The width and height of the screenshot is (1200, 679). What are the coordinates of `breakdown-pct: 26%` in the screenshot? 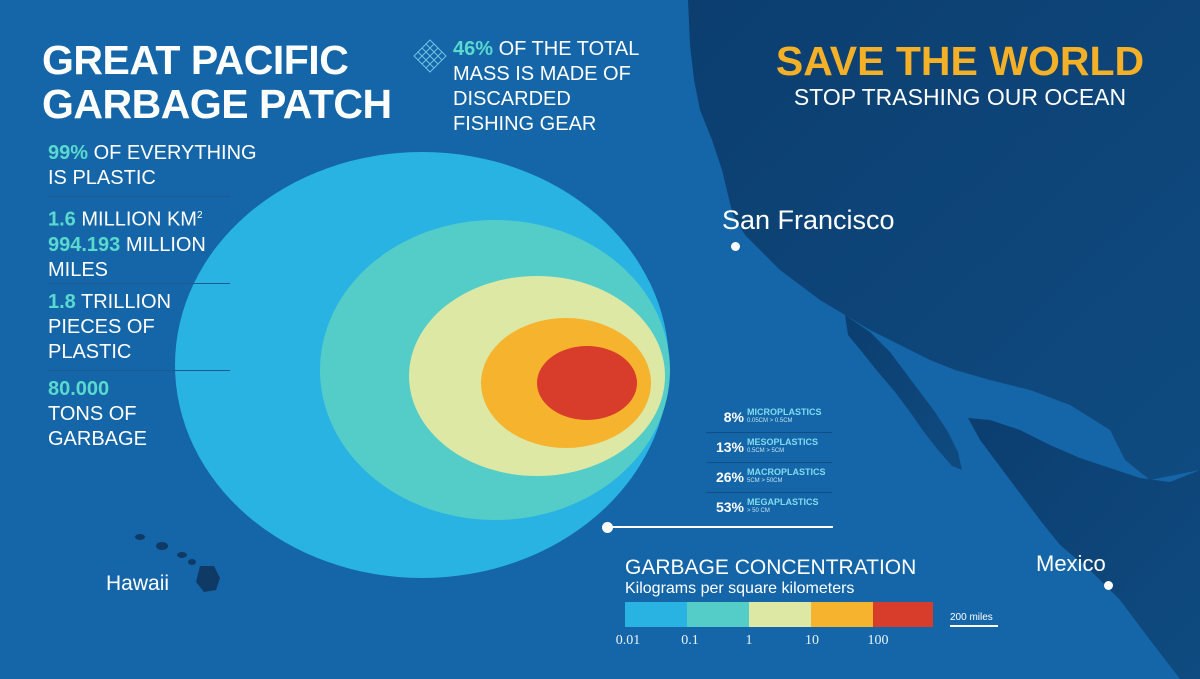 It's located at (729, 477).